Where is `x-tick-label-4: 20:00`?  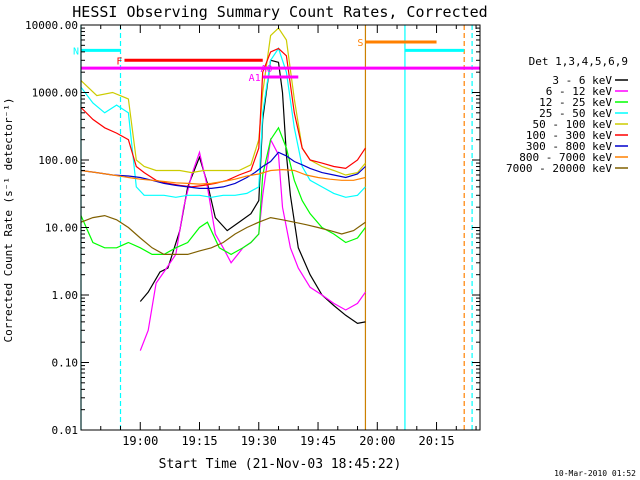
x-tick-label-4: 20:00 is located at coordinates (377, 441).